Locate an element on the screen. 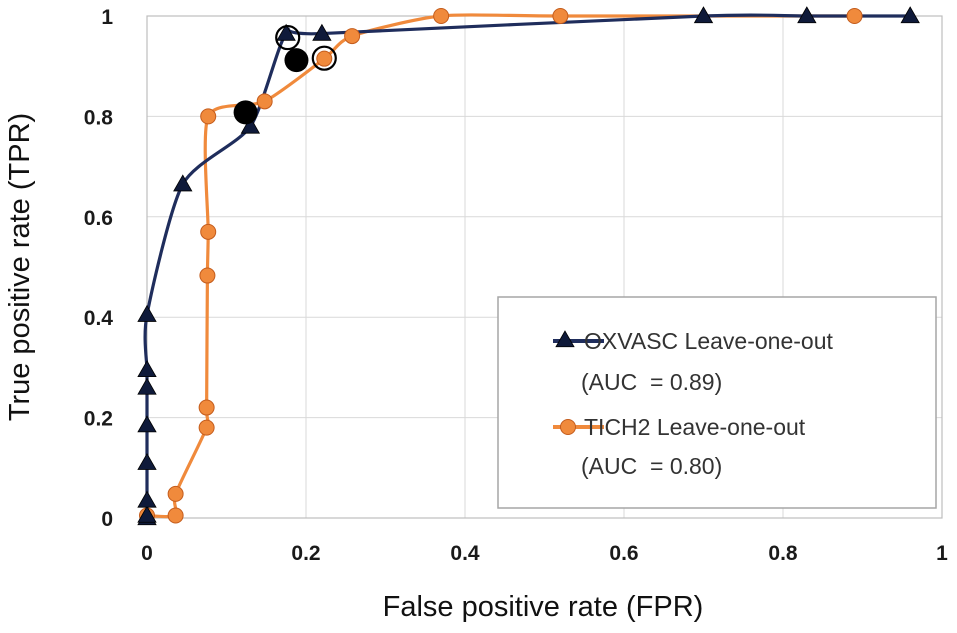 Image resolution: width=957 pixels, height=633 pixels. legend-circle-icon is located at coordinates (568, 427).